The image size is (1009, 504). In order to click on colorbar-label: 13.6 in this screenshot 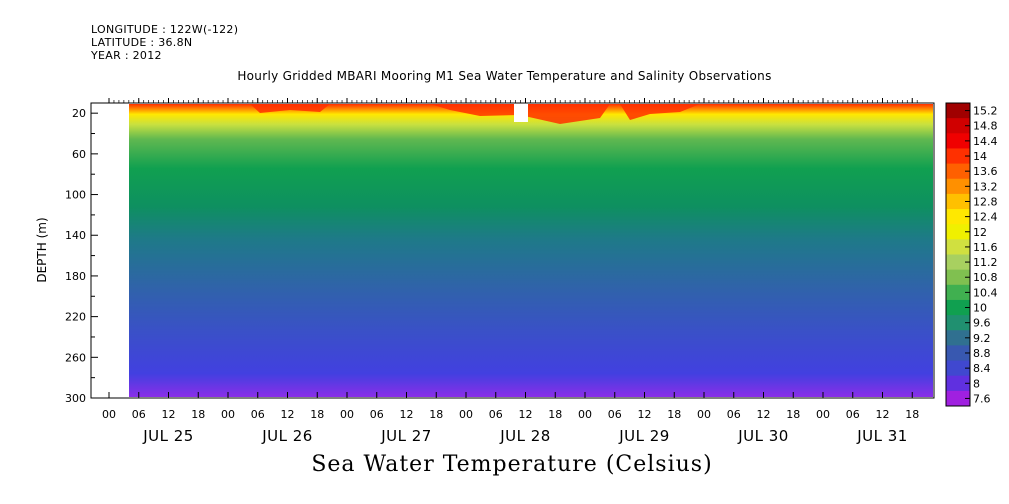, I will do `click(985, 171)`.